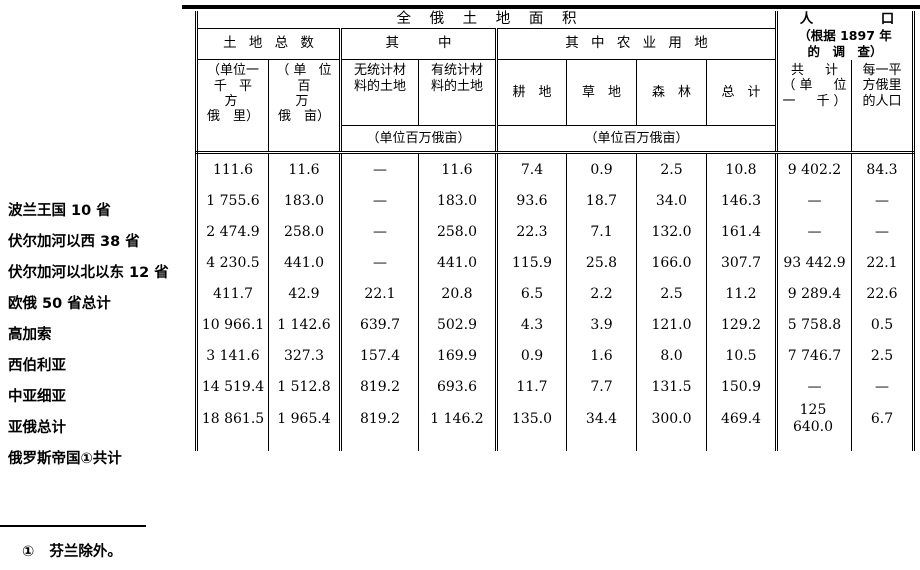  Describe the element at coordinates (304, 355) in the screenshot. I see `cell-million-desyatin: 327.3` at that location.